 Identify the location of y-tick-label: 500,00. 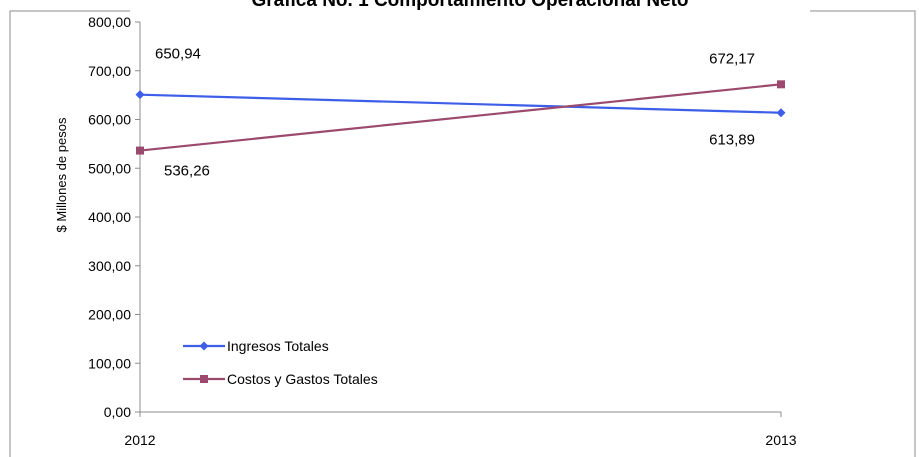
(109, 168).